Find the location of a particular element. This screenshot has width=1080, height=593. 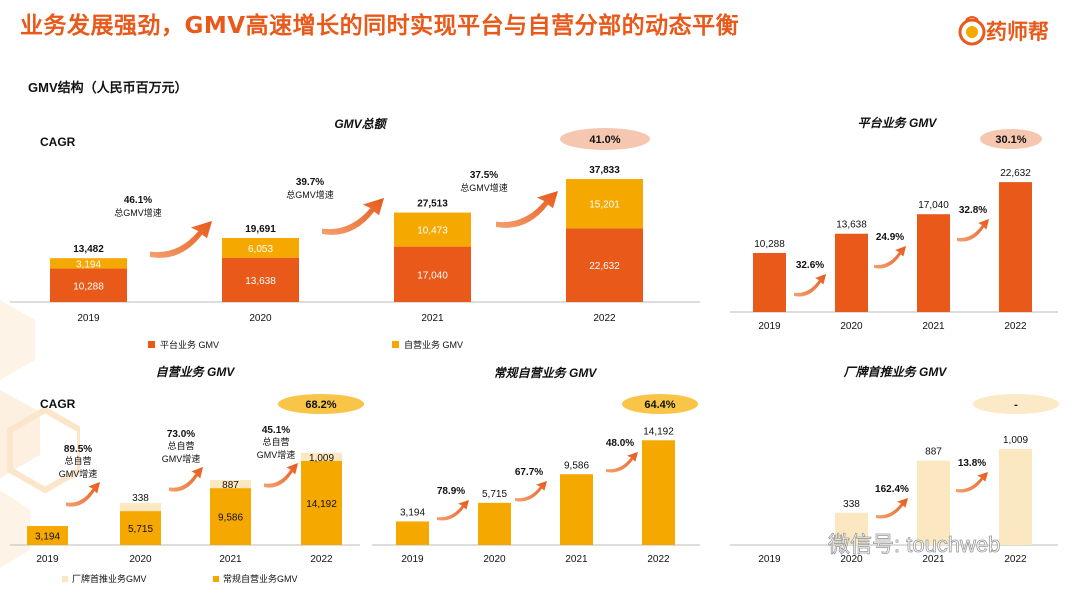

total-cagr-badge-text: 41.0% is located at coordinates (604, 140).